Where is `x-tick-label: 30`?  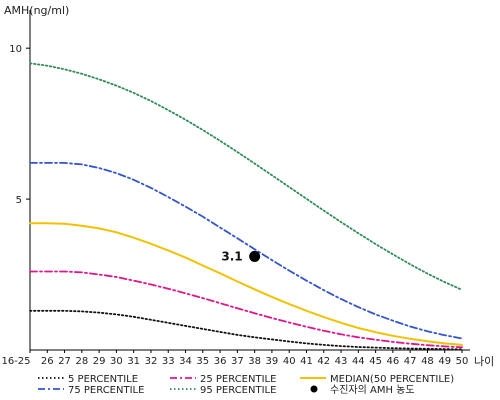 x-tick-label: 30 is located at coordinates (116, 361).